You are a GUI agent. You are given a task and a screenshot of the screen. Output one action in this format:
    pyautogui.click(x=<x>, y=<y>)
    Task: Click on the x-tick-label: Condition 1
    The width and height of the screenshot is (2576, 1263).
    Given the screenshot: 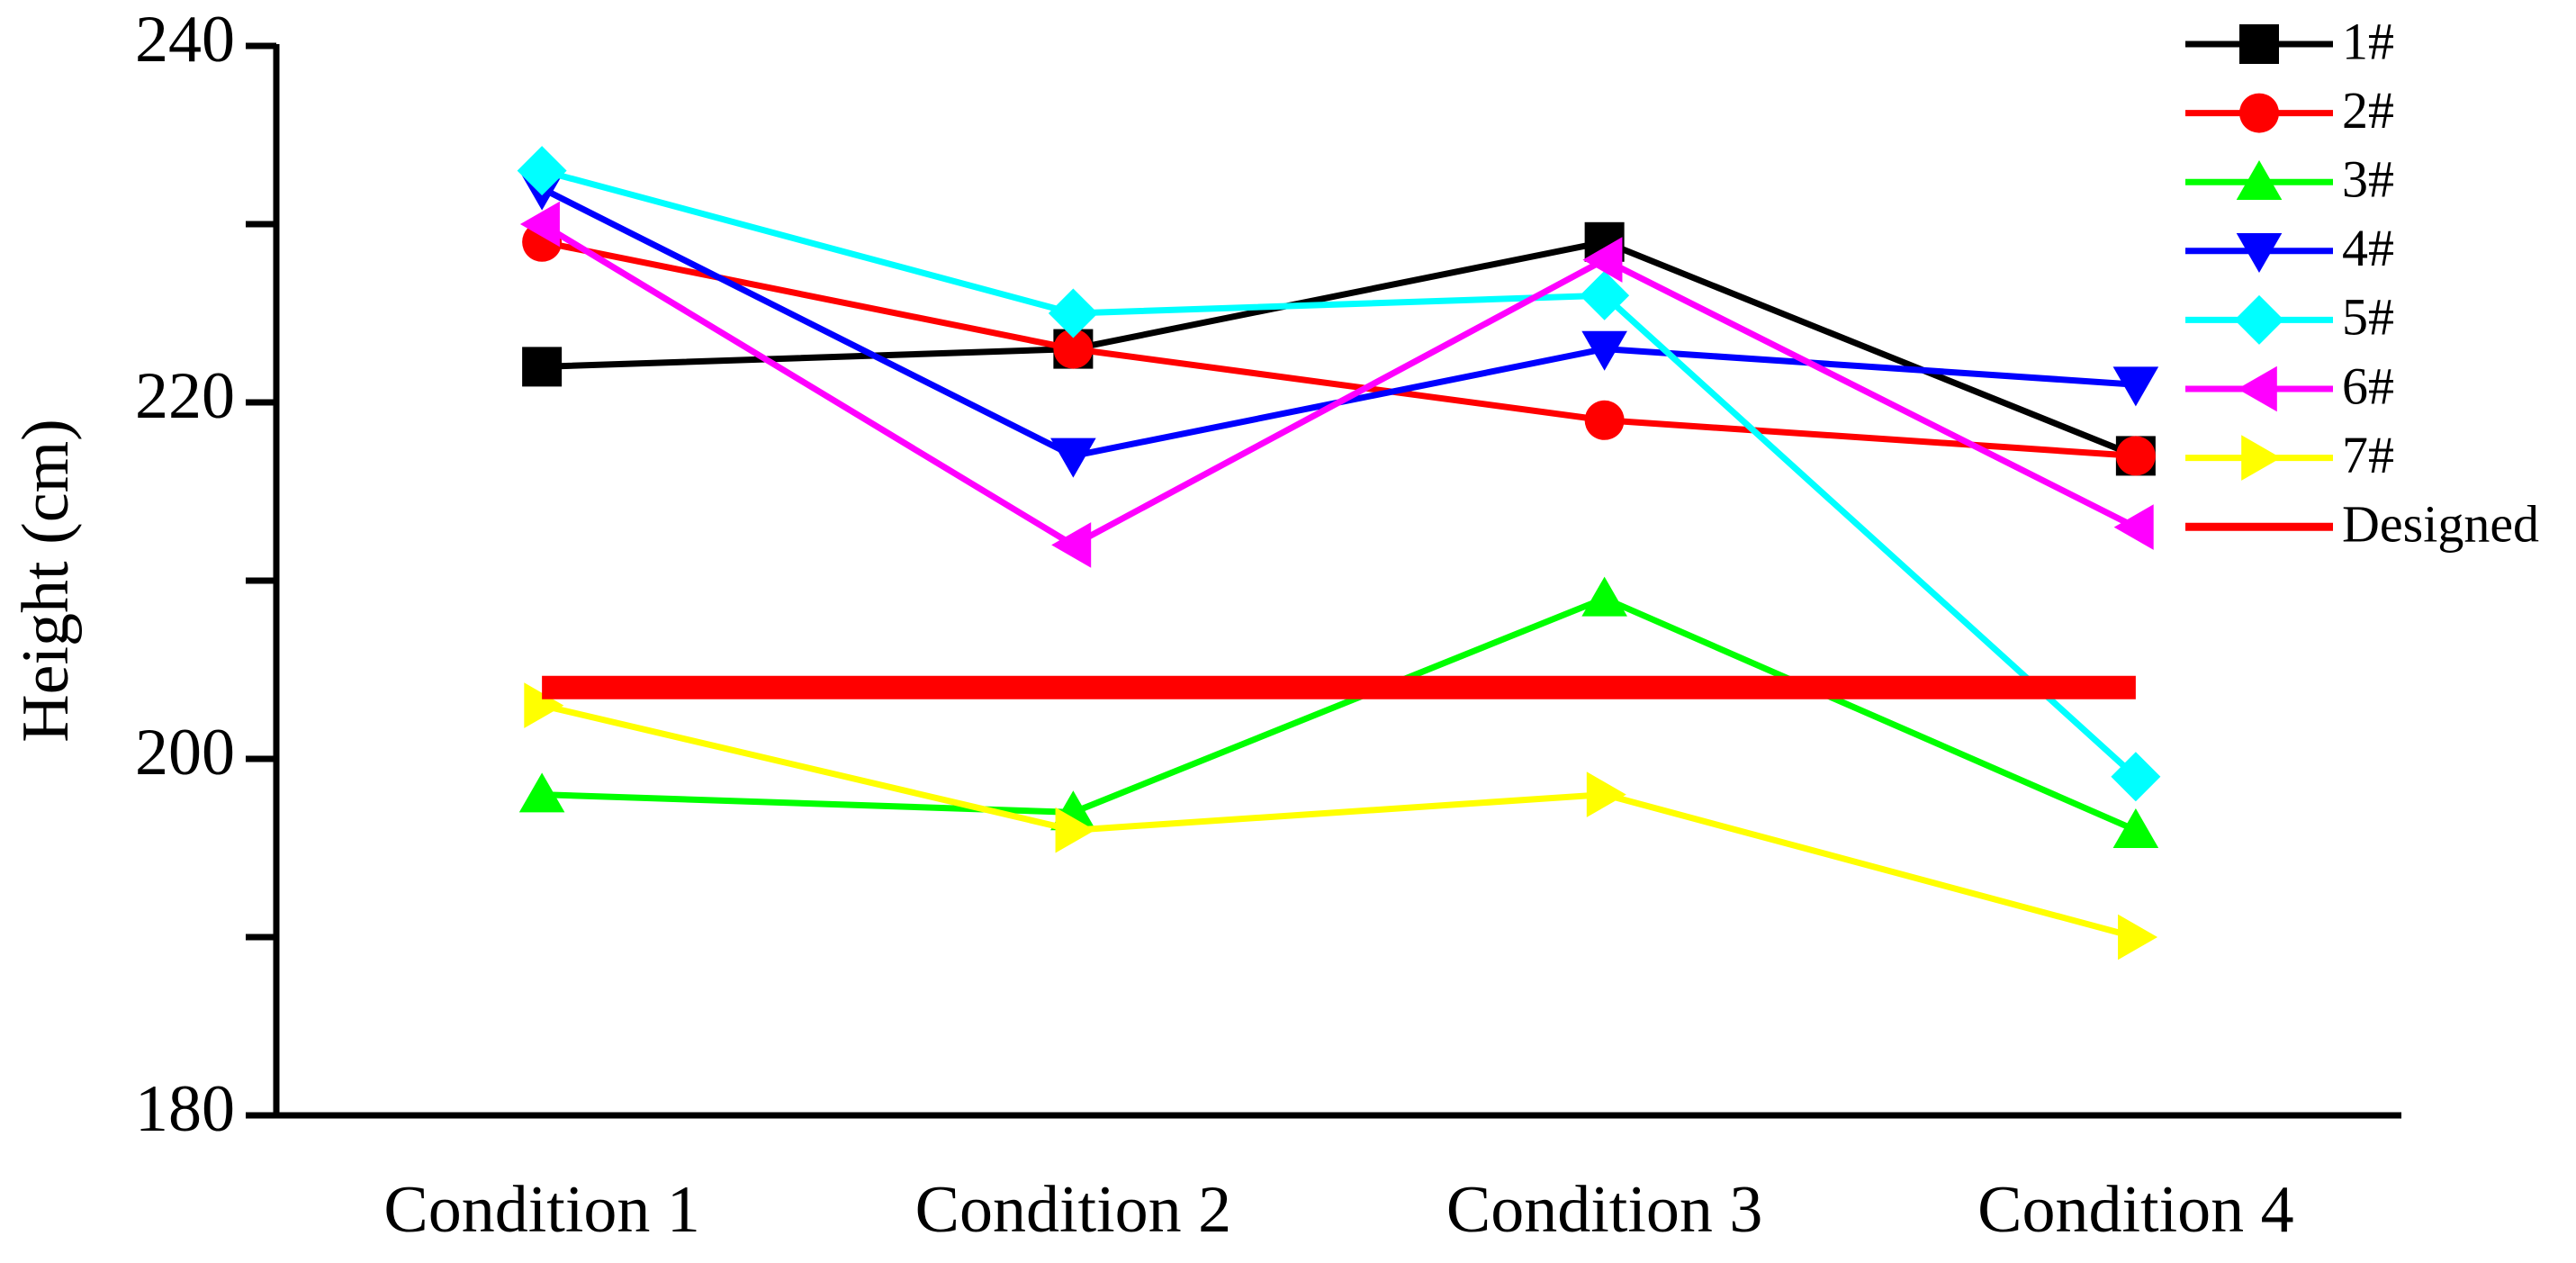 What is the action you would take?
    pyautogui.click(x=541, y=1210)
    